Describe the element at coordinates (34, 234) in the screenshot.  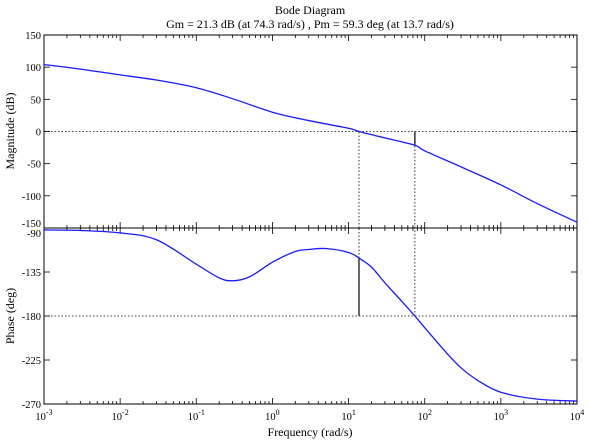
I see `phase-y-tick-label: -90` at that location.